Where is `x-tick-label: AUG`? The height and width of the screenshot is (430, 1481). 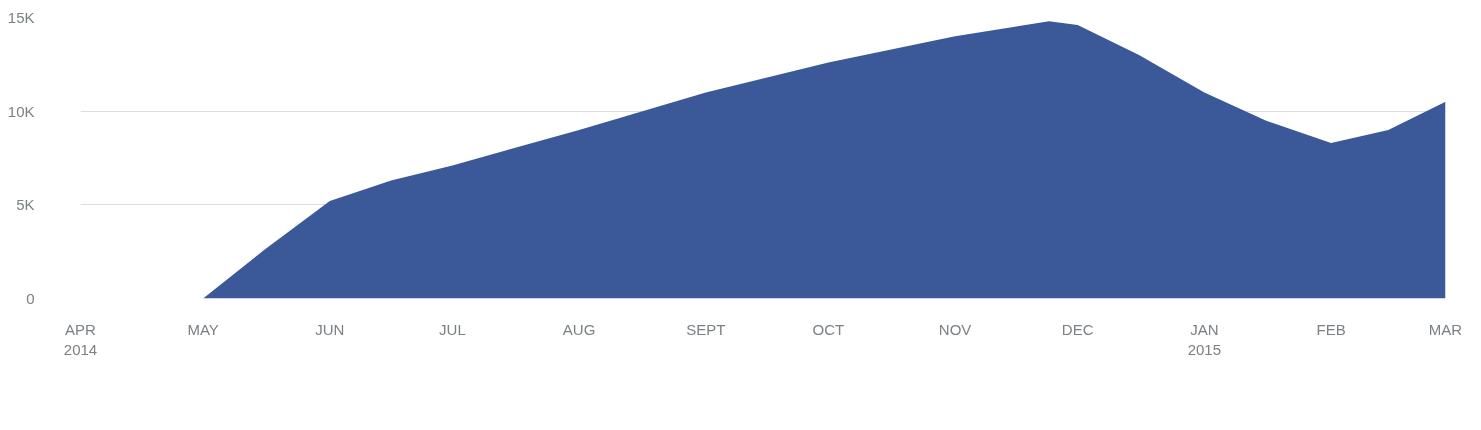 x-tick-label: AUG is located at coordinates (579, 329).